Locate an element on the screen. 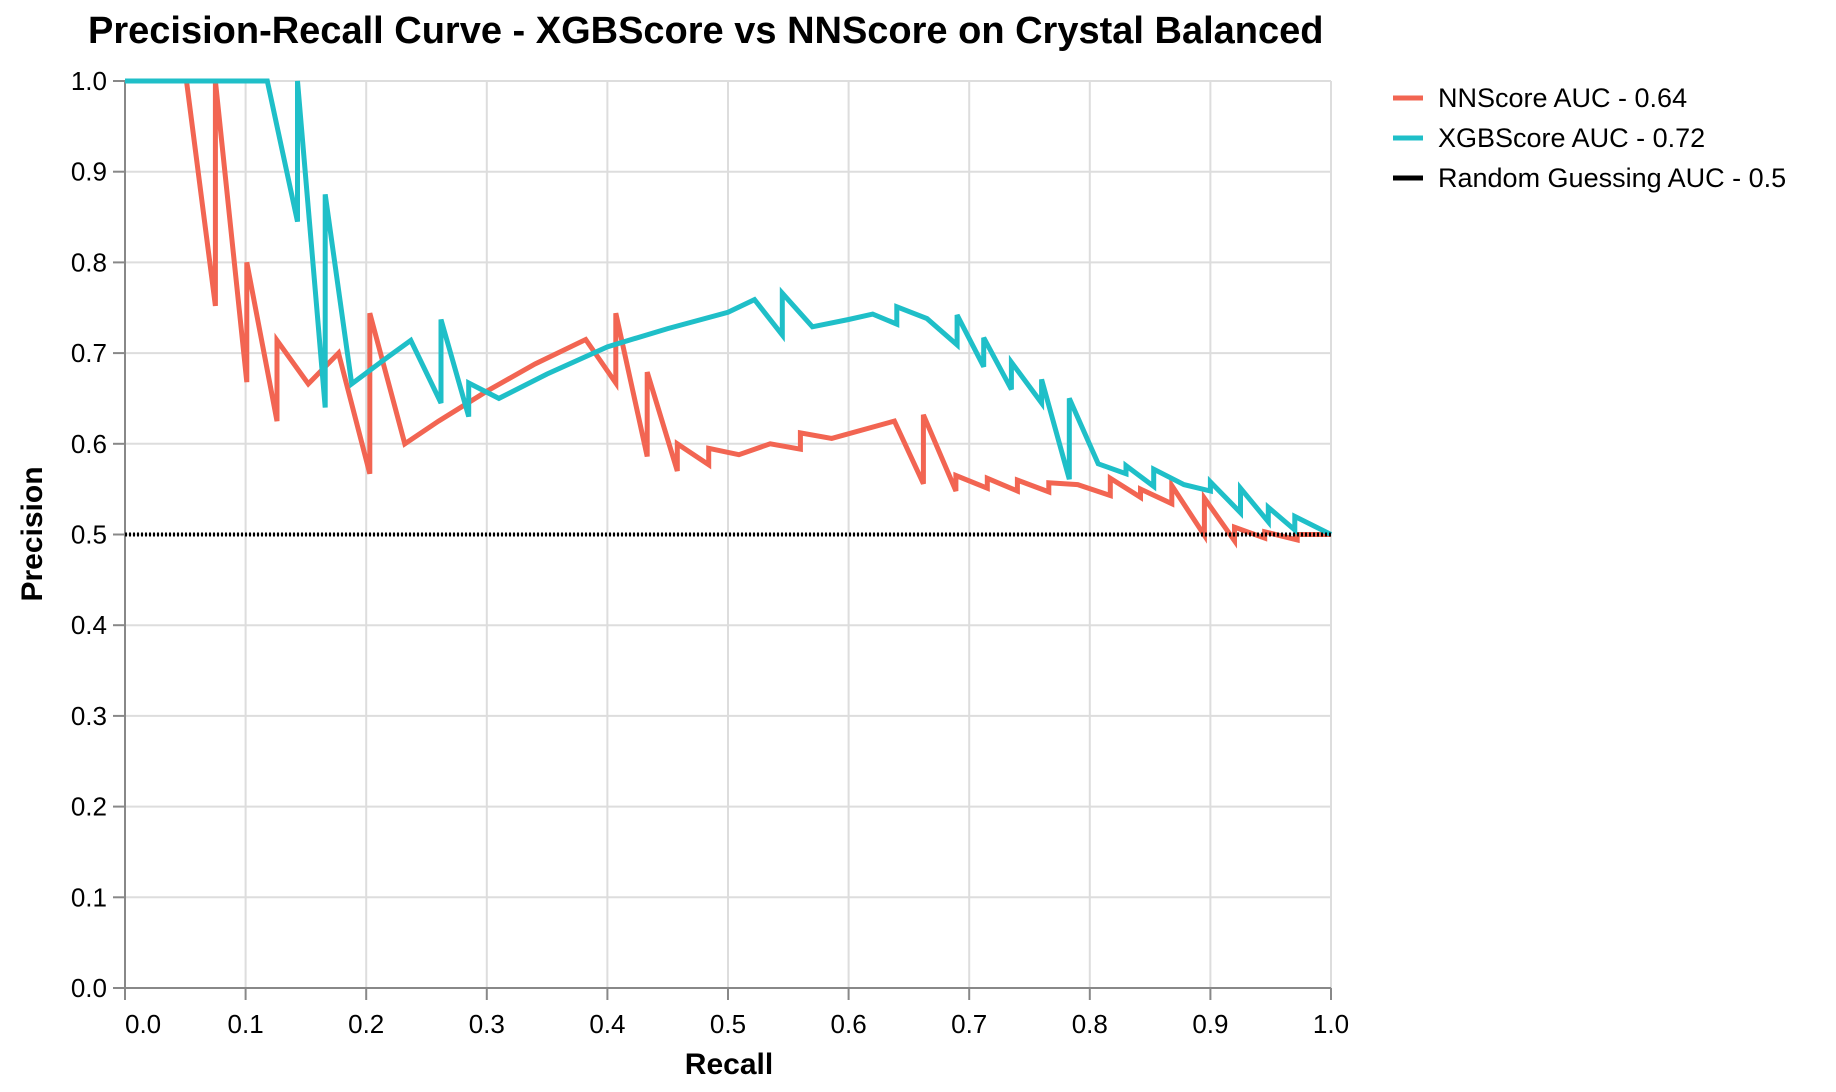 The image size is (1836, 1092). x-tick-label: 0.8 is located at coordinates (1090, 1024).